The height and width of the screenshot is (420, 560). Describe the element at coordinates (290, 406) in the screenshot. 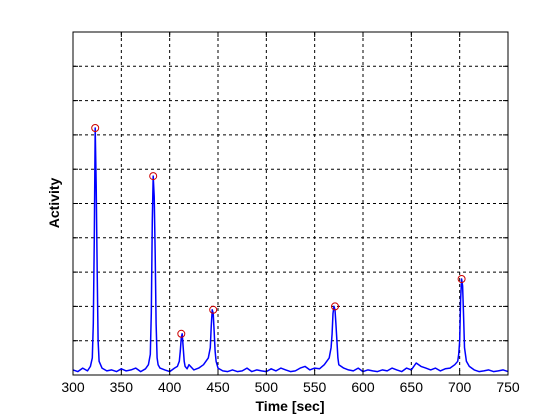

I see `x-axis-label: Time [sec]` at that location.